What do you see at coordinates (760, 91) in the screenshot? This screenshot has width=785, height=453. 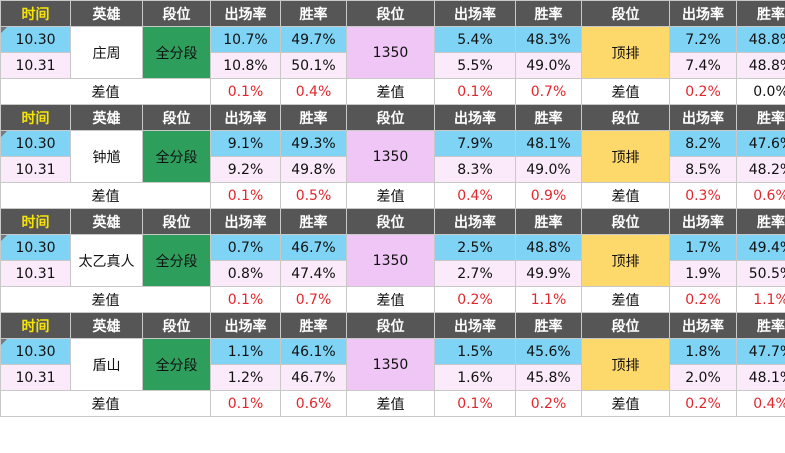 I see `diff-win-cell: 0.0%` at bounding box center [760, 91].